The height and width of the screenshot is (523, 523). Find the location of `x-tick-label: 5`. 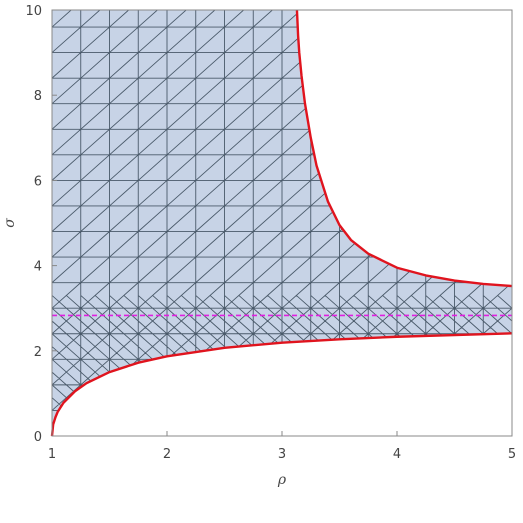

x-tick-label: 5 is located at coordinates (512, 454).